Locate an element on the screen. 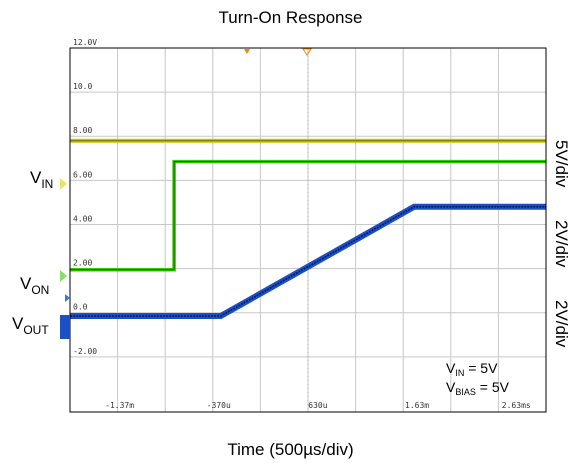 Image resolution: width=581 pixels, height=469 pixels. x-tick-label: 630u is located at coordinates (317, 405).